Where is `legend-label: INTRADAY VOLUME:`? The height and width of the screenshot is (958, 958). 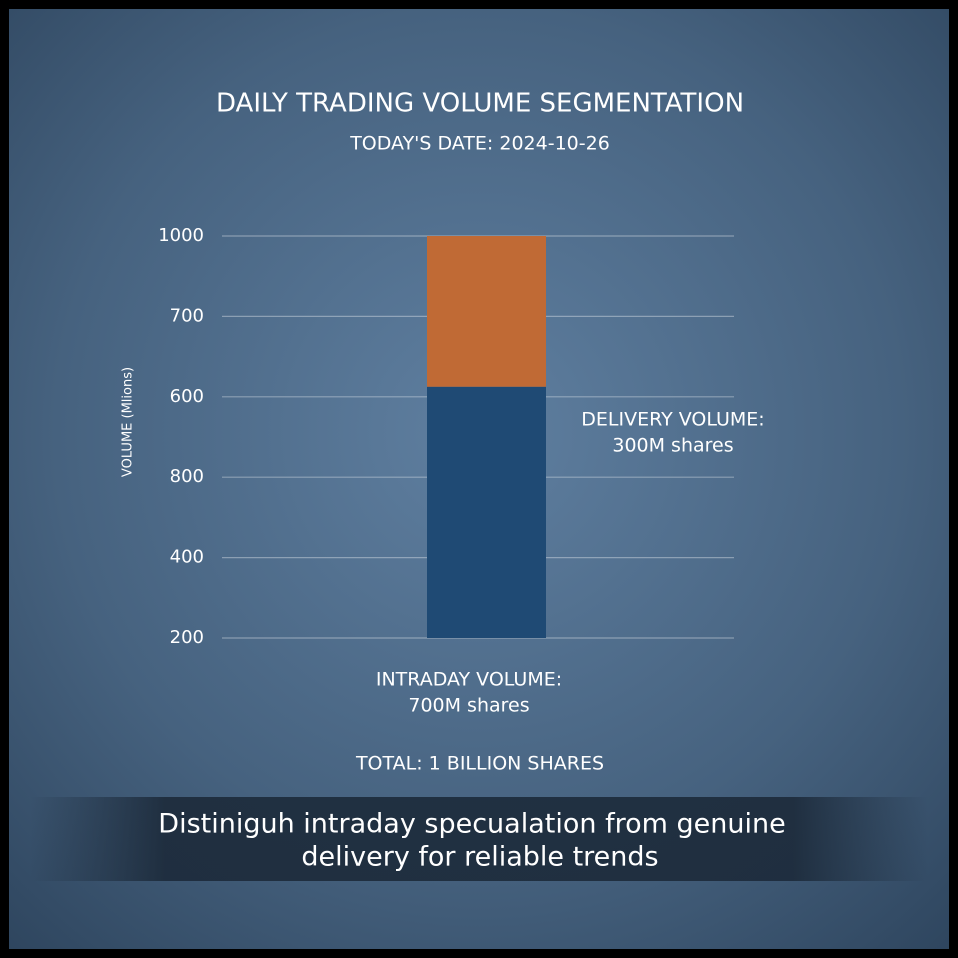
legend-label: INTRADAY VOLUME: is located at coordinates (469, 680).